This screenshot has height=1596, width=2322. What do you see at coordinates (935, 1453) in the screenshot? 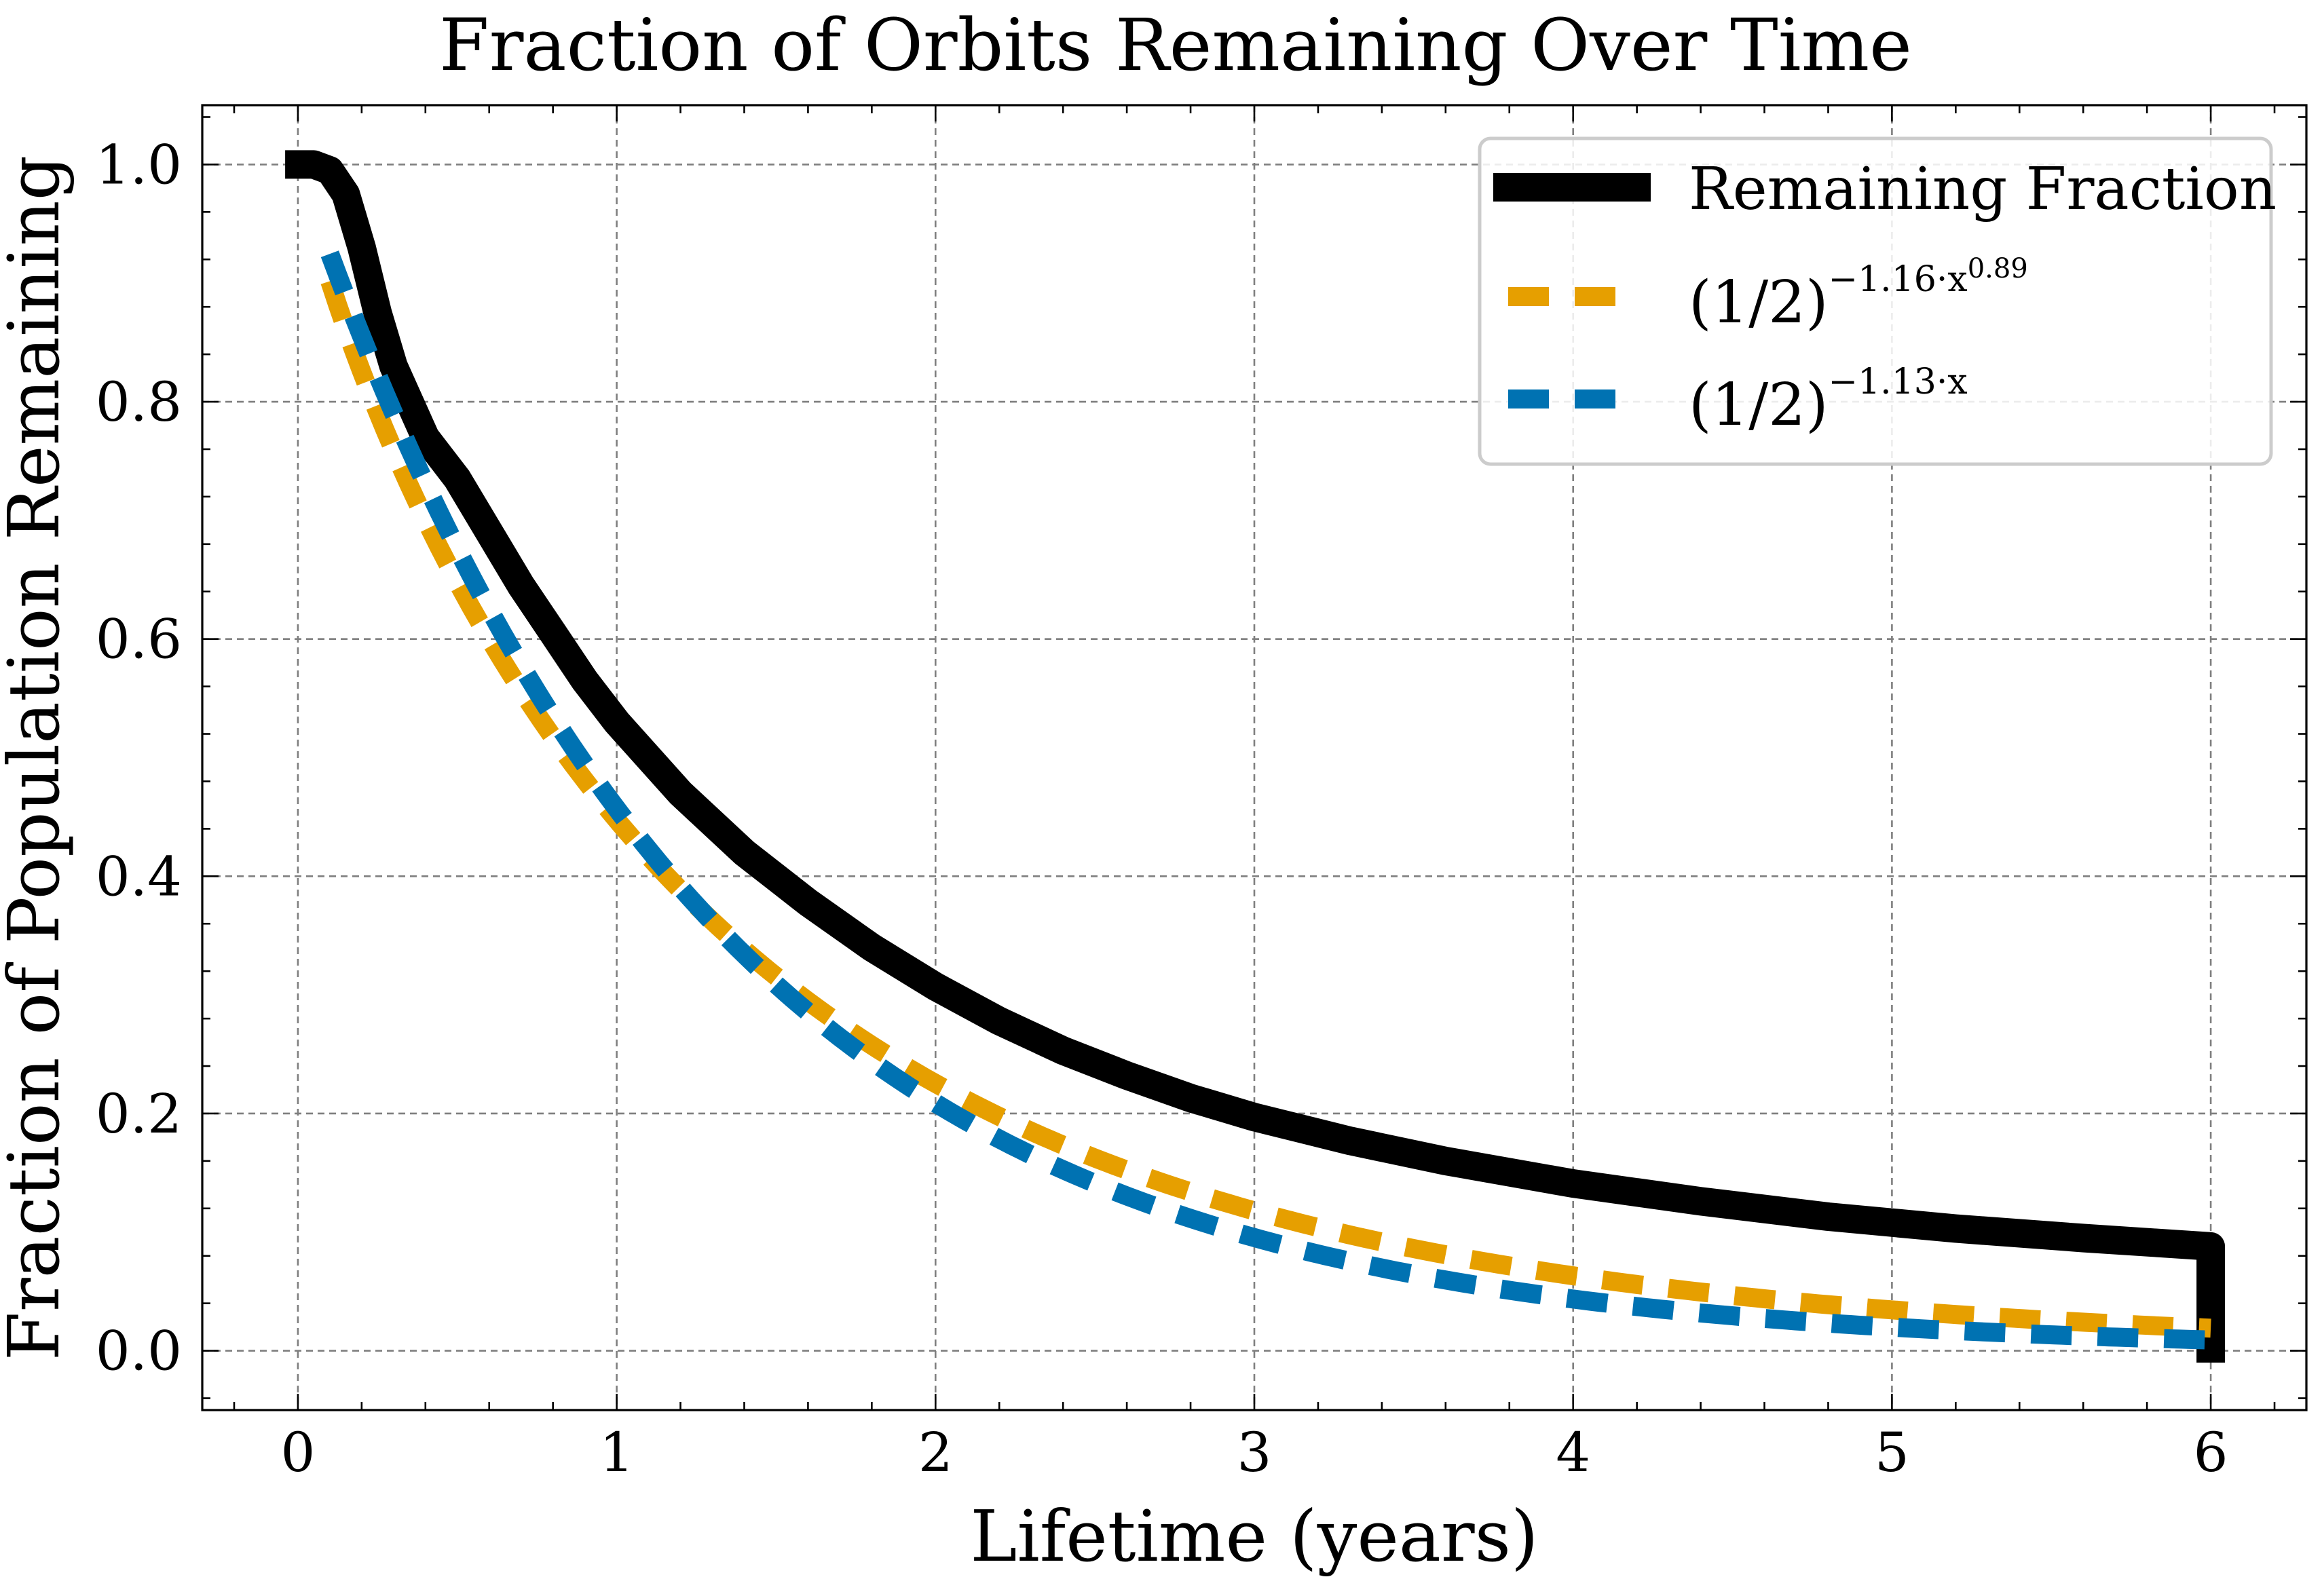
I see `x-tick-label-2: 2` at bounding box center [935, 1453].